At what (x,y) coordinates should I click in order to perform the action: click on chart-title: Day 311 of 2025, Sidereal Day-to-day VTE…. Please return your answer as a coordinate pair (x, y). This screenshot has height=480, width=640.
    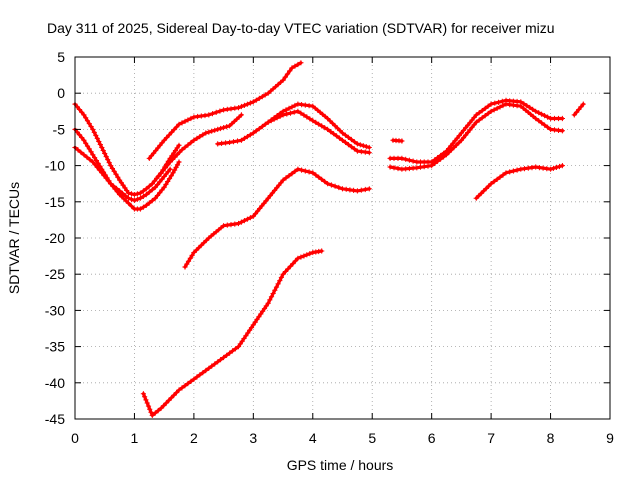
    Looking at the image, I should click on (301, 28).